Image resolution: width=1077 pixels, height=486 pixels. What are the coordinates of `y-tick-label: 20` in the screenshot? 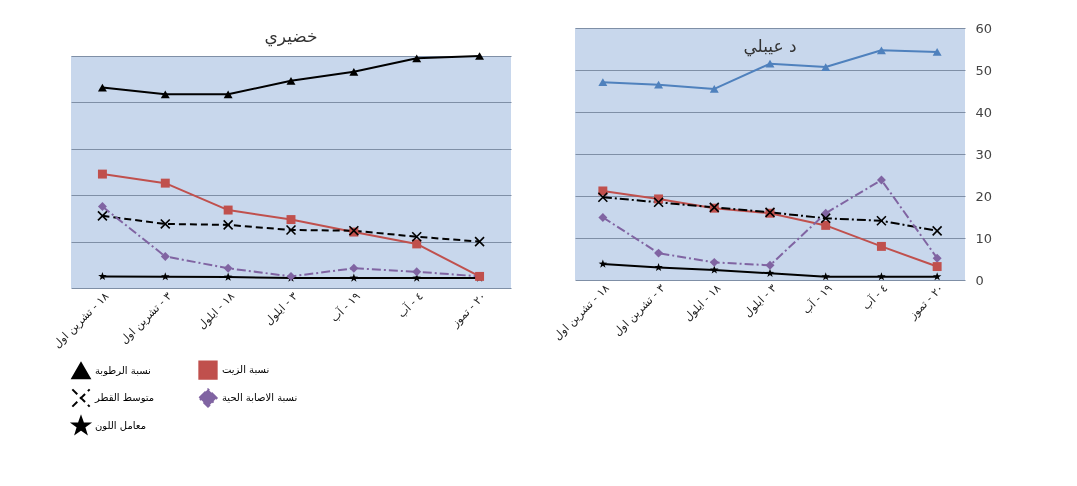 It's located at (984, 196).